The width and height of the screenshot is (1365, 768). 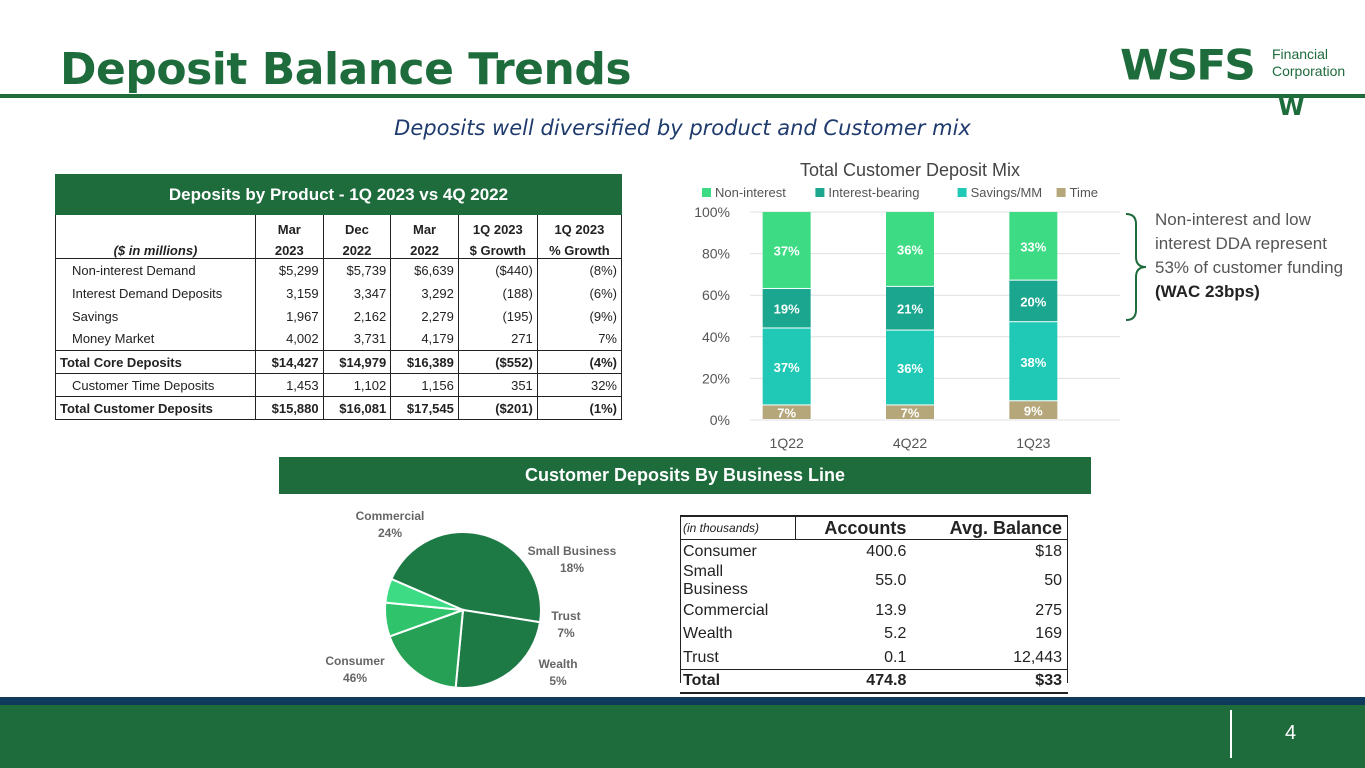 What do you see at coordinates (716, 254) in the screenshot?
I see `y-tick-label: 80%` at bounding box center [716, 254].